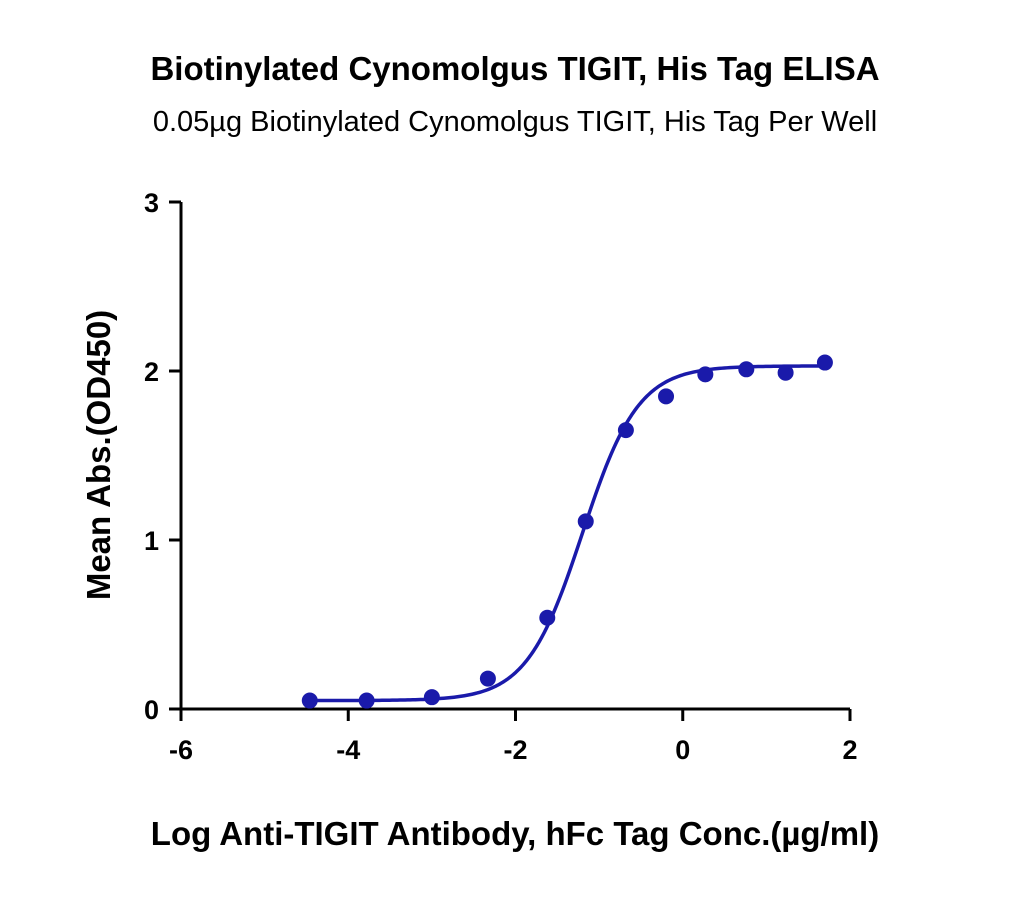 The height and width of the screenshot is (901, 1030). Describe the element at coordinates (98, 455) in the screenshot. I see `y-axis-label: Mean Abs.(OD450)` at that location.